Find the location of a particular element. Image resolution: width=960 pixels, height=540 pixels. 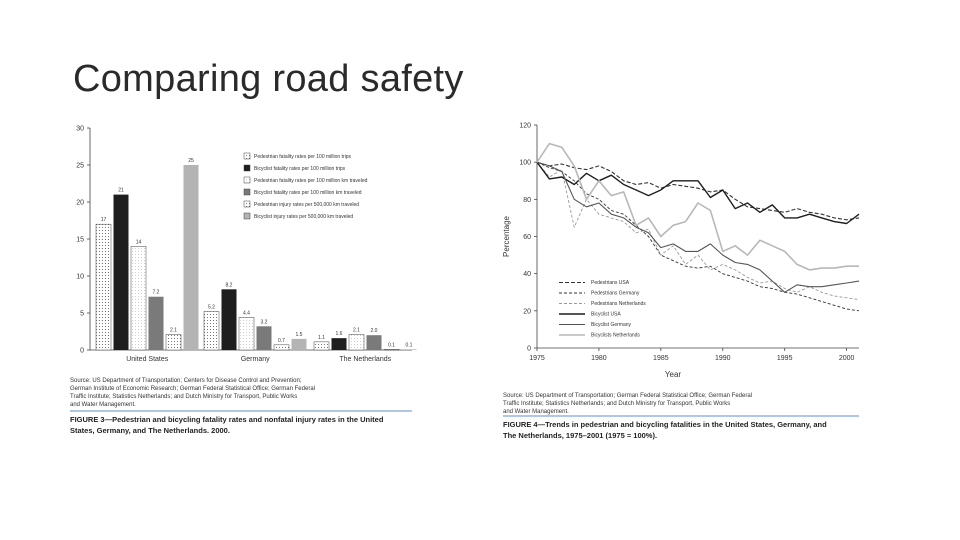

x-category-label: United States is located at coordinates (147, 359).